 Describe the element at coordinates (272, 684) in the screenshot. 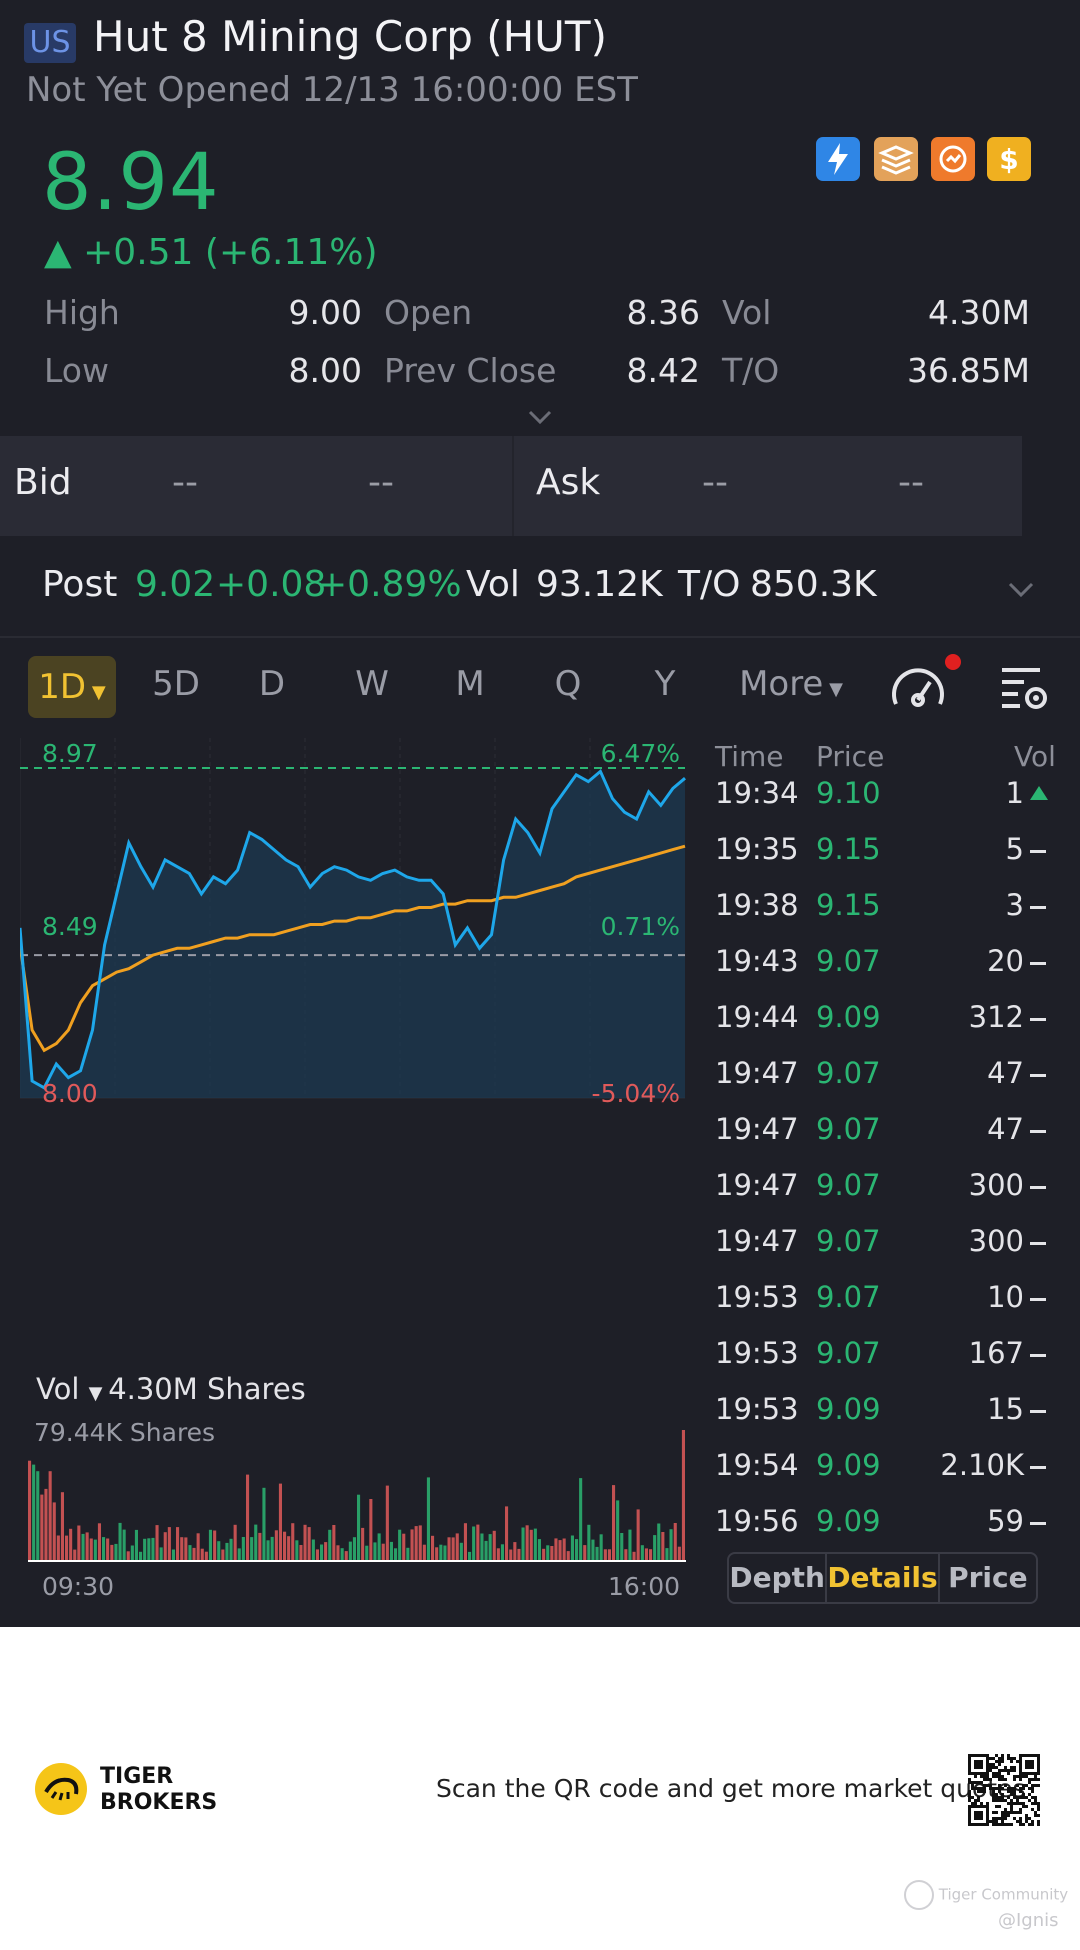

I see `tab-d: D` at that location.